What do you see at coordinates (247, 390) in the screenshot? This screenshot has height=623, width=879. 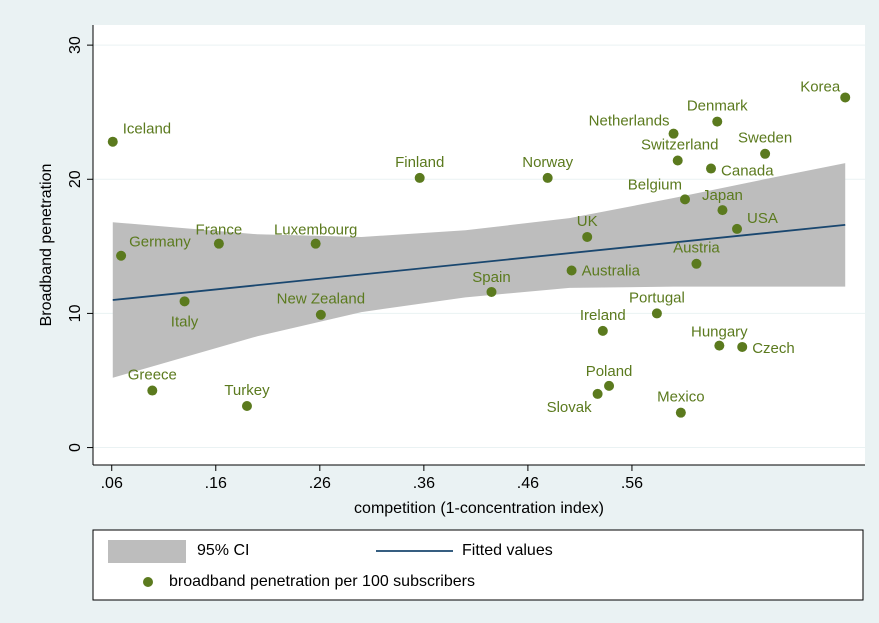 I see `point-label: Turkey` at bounding box center [247, 390].